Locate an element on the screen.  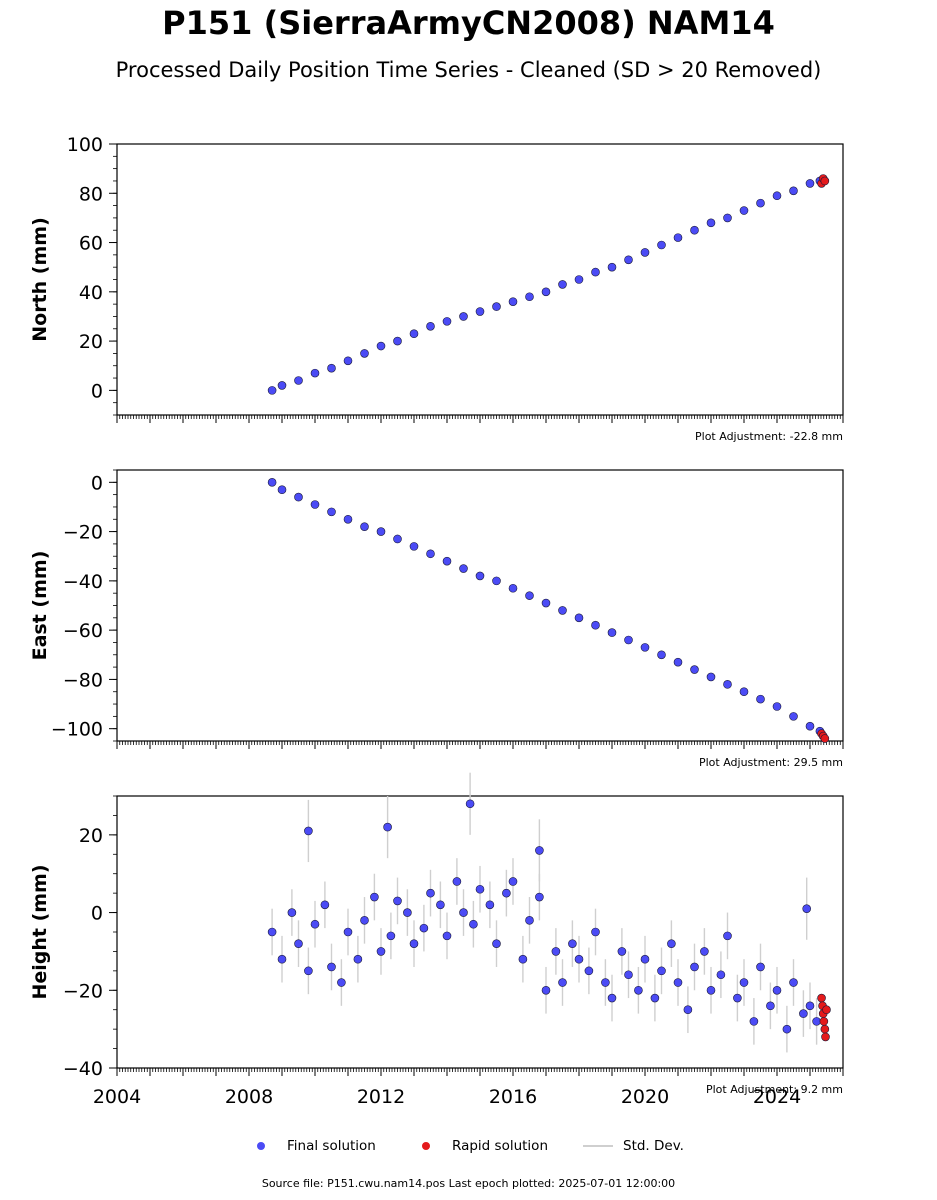
y-tick-label: −100 is located at coordinates (77, 730).